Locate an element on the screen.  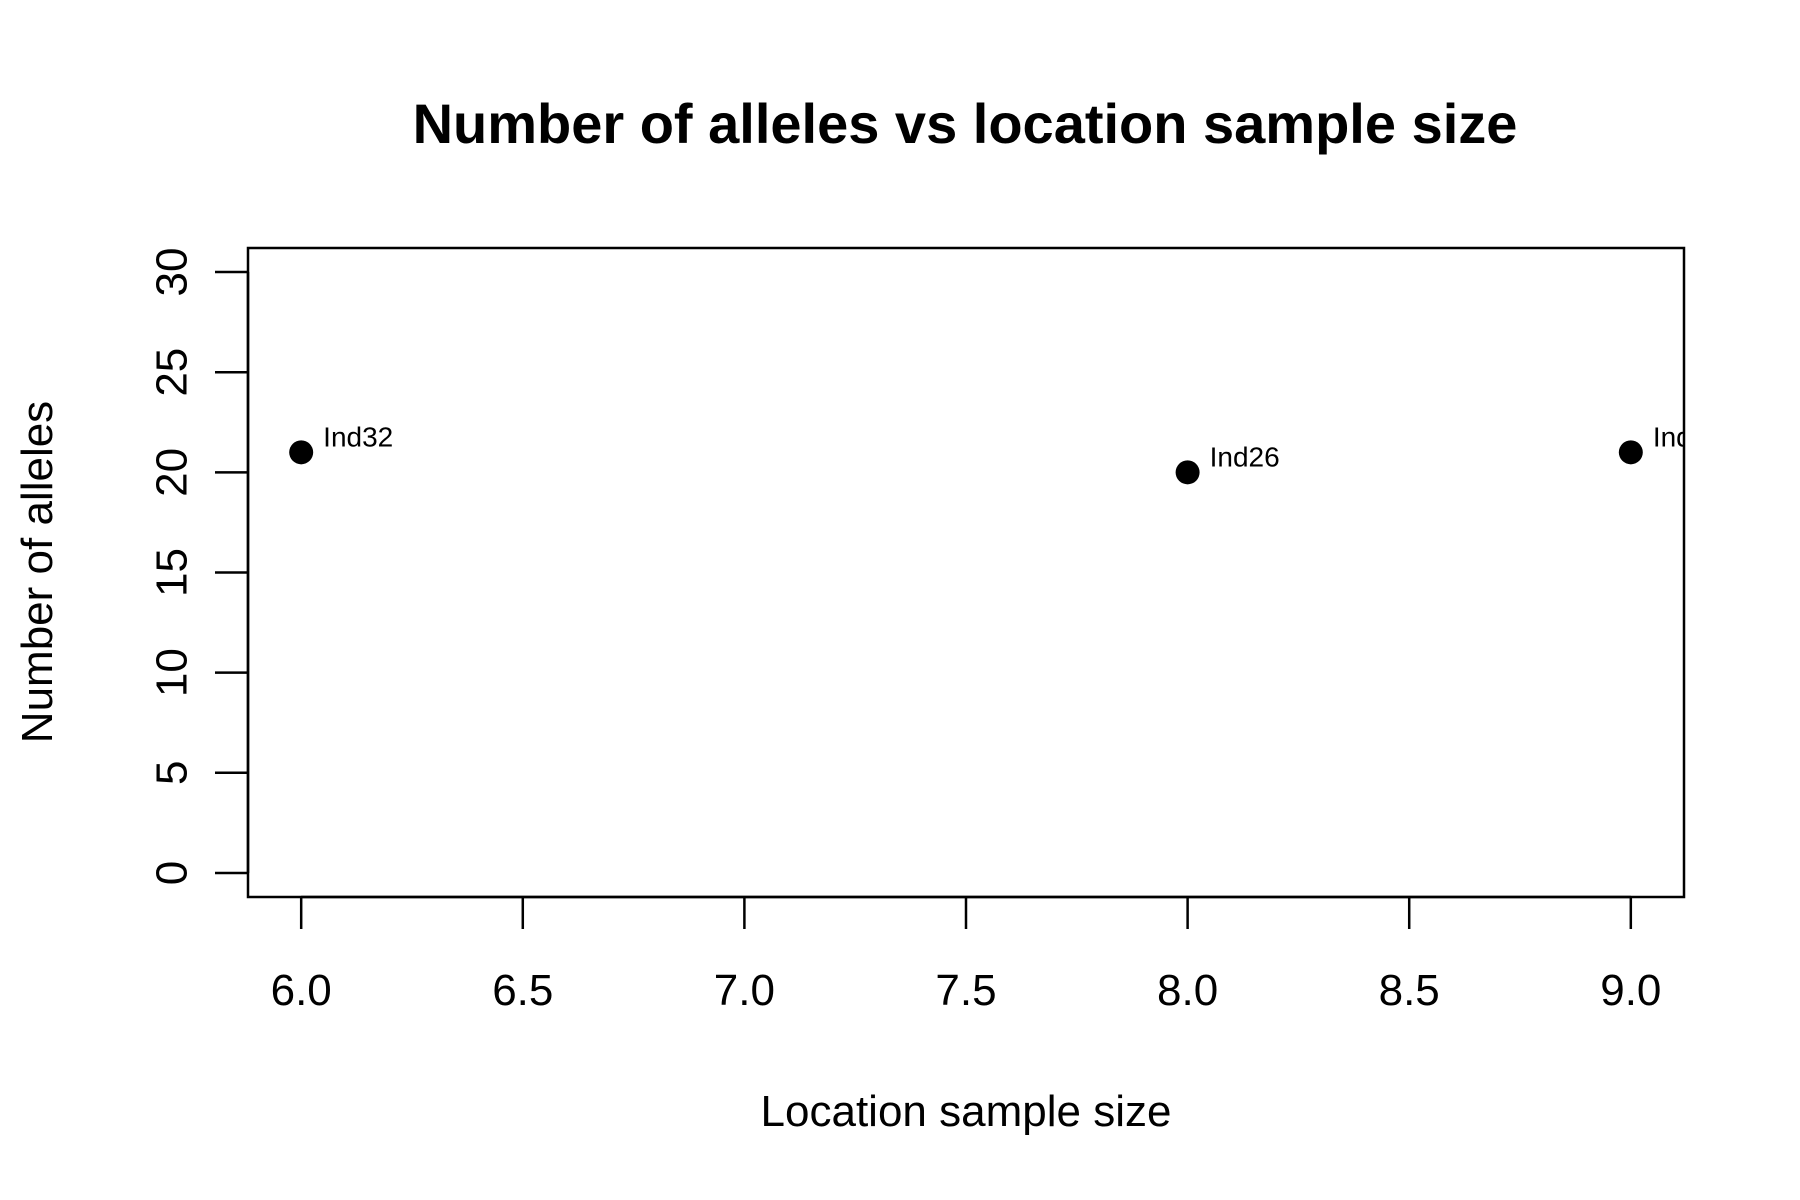
data-point-label: Ind is located at coordinates (1672, 436).